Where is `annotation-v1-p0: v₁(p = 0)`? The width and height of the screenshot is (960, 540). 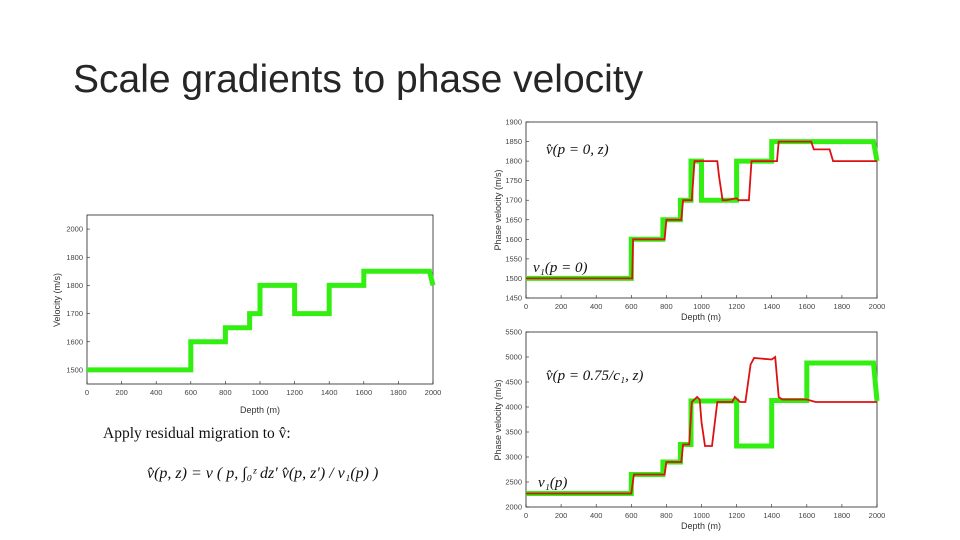
annotation-v1-p0: v₁(p = 0) is located at coordinates (560, 268).